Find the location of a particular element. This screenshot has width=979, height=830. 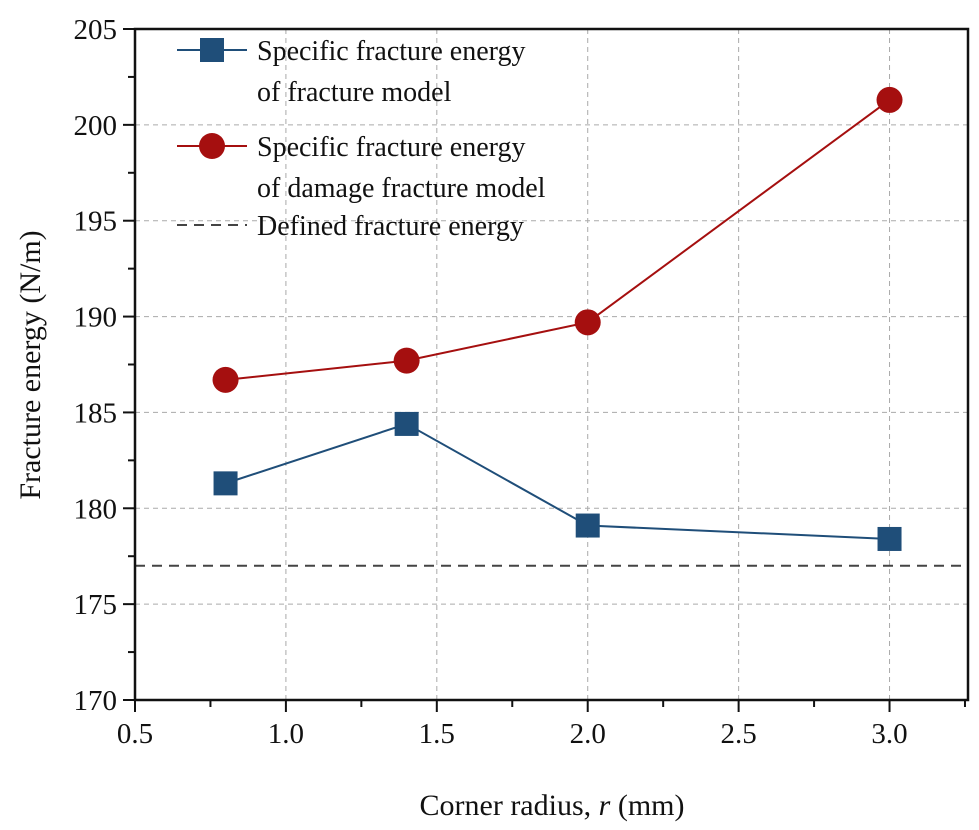

x-tick-label: 2.0 is located at coordinates (588, 734).